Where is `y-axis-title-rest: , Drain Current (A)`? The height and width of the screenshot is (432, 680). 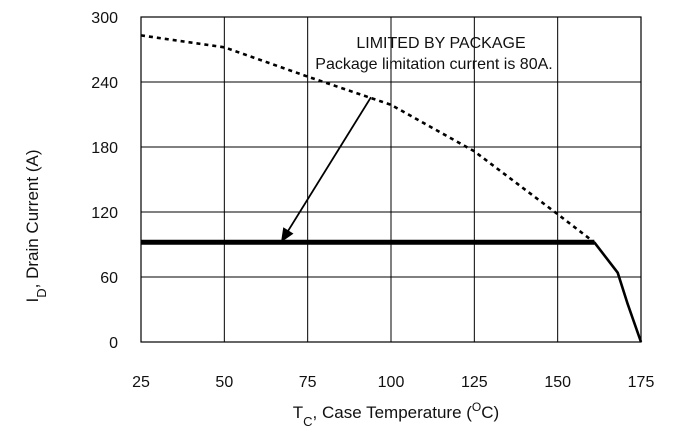
y-axis-title-rest: , Drain Current (A) is located at coordinates (32, 219).